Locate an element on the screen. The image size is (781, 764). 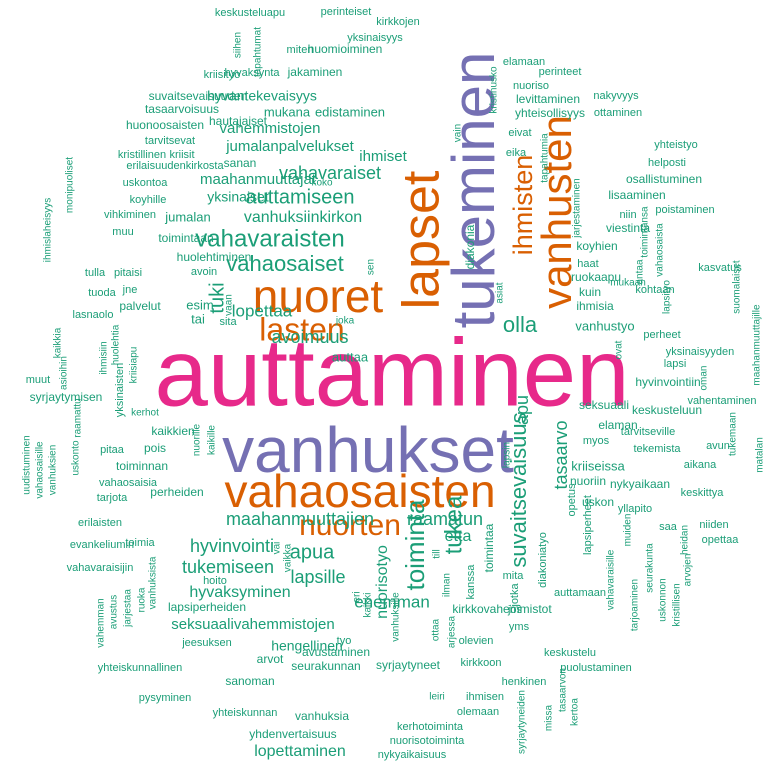
word: uskontoa is located at coordinates (146, 183).